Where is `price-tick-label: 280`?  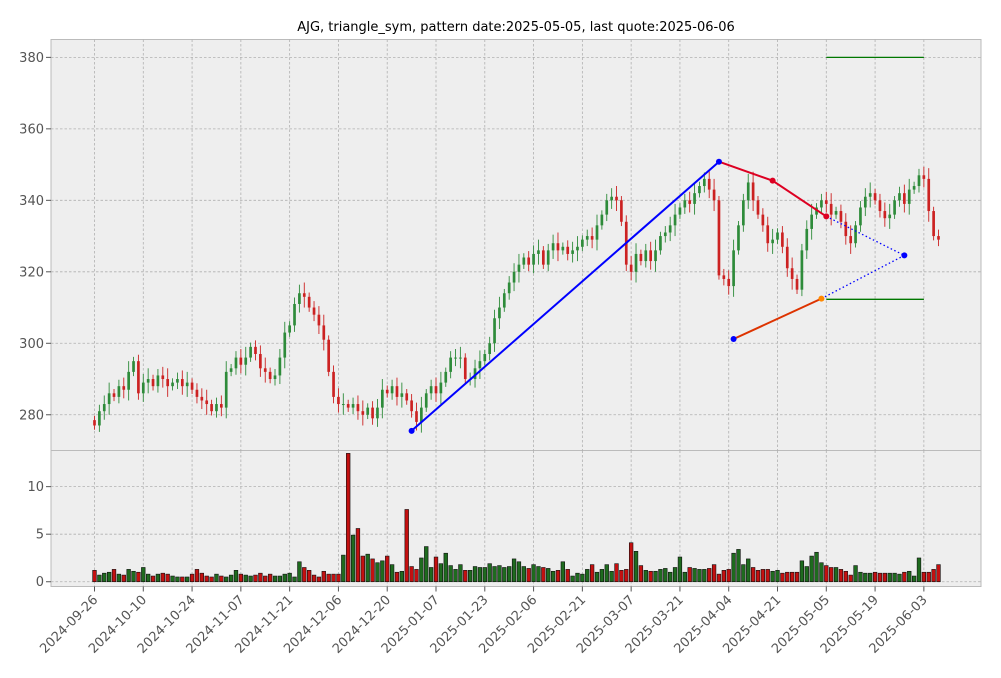
price-tick-label: 280 is located at coordinates (31, 415).